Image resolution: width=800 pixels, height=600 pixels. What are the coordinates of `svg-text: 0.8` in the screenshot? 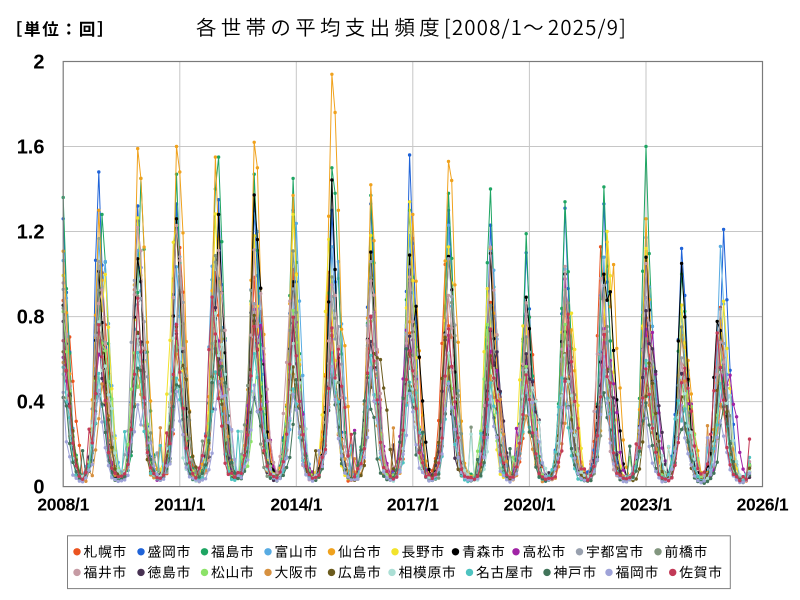 It's located at (31, 317).